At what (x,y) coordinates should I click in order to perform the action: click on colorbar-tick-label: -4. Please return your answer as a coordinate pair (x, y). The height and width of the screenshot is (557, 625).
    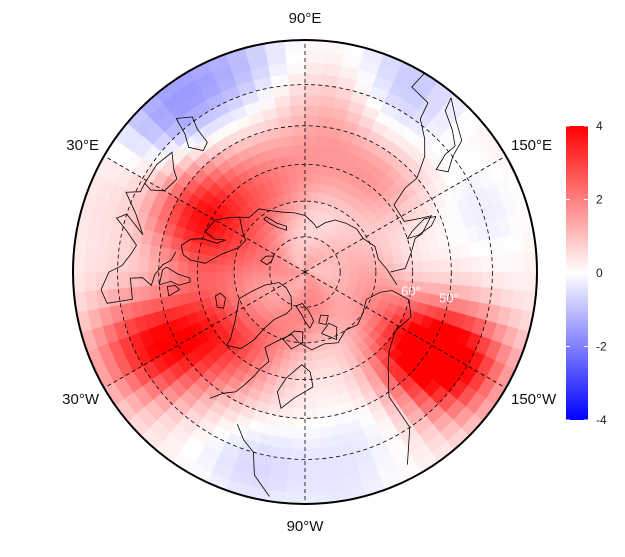
    Looking at the image, I should click on (601, 420).